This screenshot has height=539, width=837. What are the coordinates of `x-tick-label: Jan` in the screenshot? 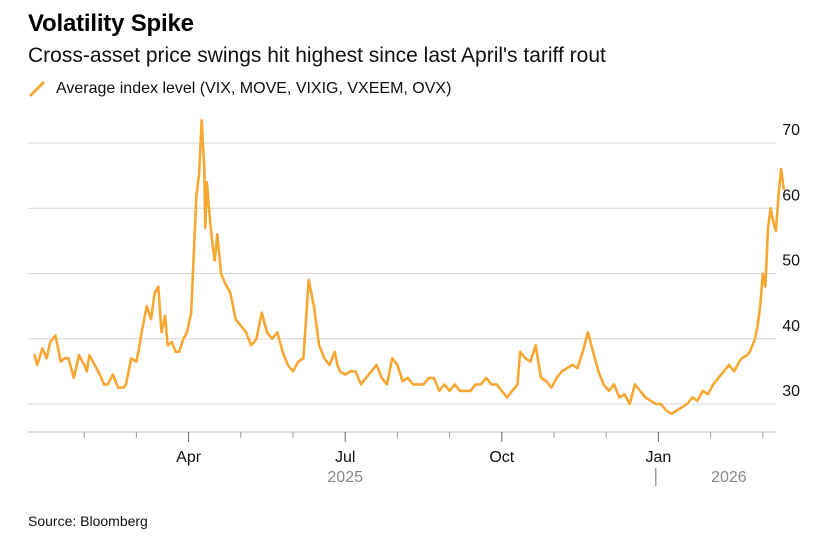 It's located at (659, 457).